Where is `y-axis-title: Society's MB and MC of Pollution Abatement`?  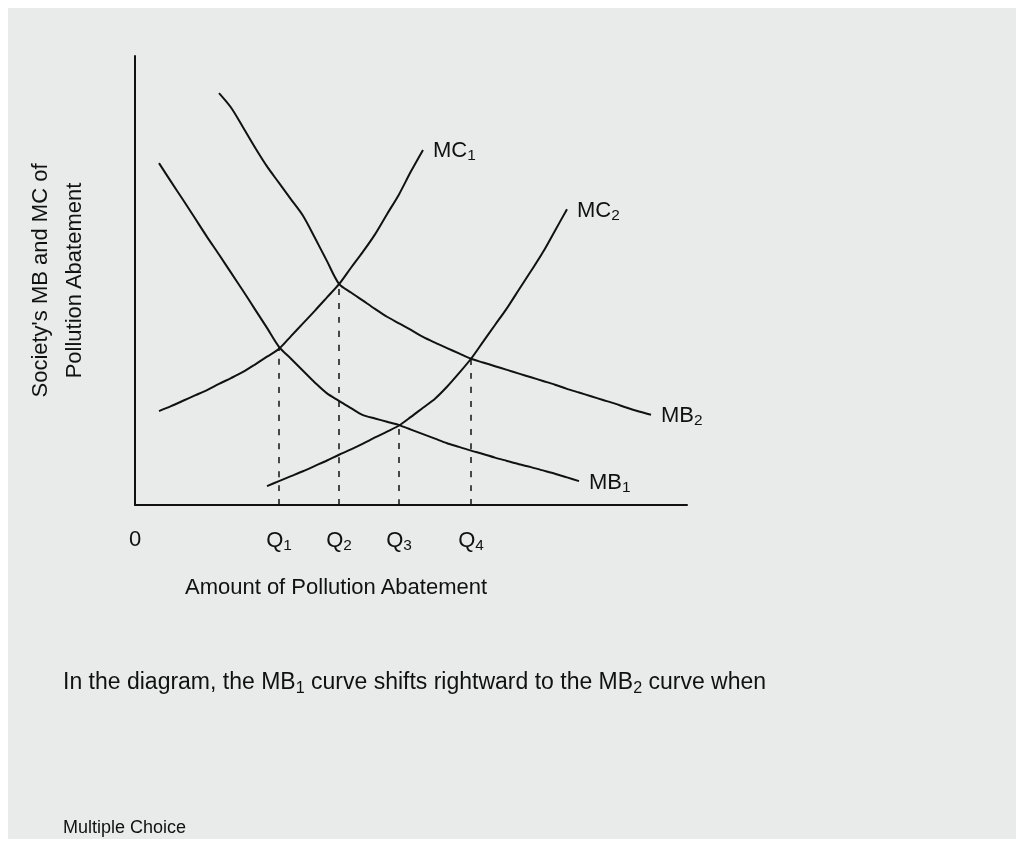 y-axis-title: Society's MB and MC of Pollution Abatement is located at coordinates (56, 280).